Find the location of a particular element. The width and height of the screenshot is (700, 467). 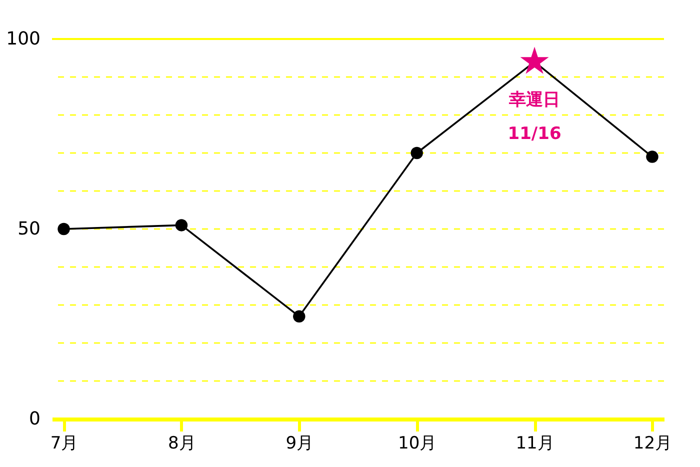

x-tick-label: 9月 is located at coordinates (300, 444).